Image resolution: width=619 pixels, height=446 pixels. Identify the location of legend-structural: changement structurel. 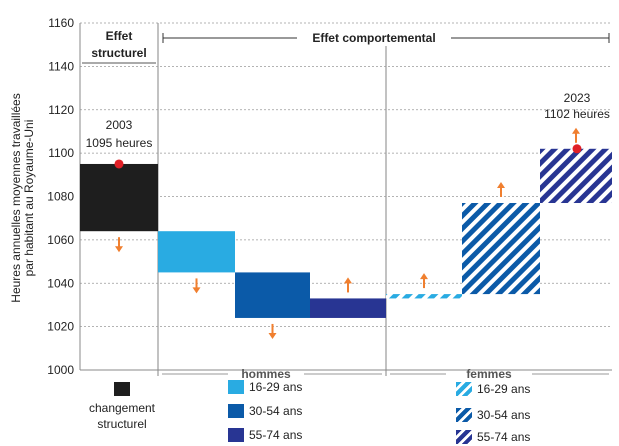
(122, 407).